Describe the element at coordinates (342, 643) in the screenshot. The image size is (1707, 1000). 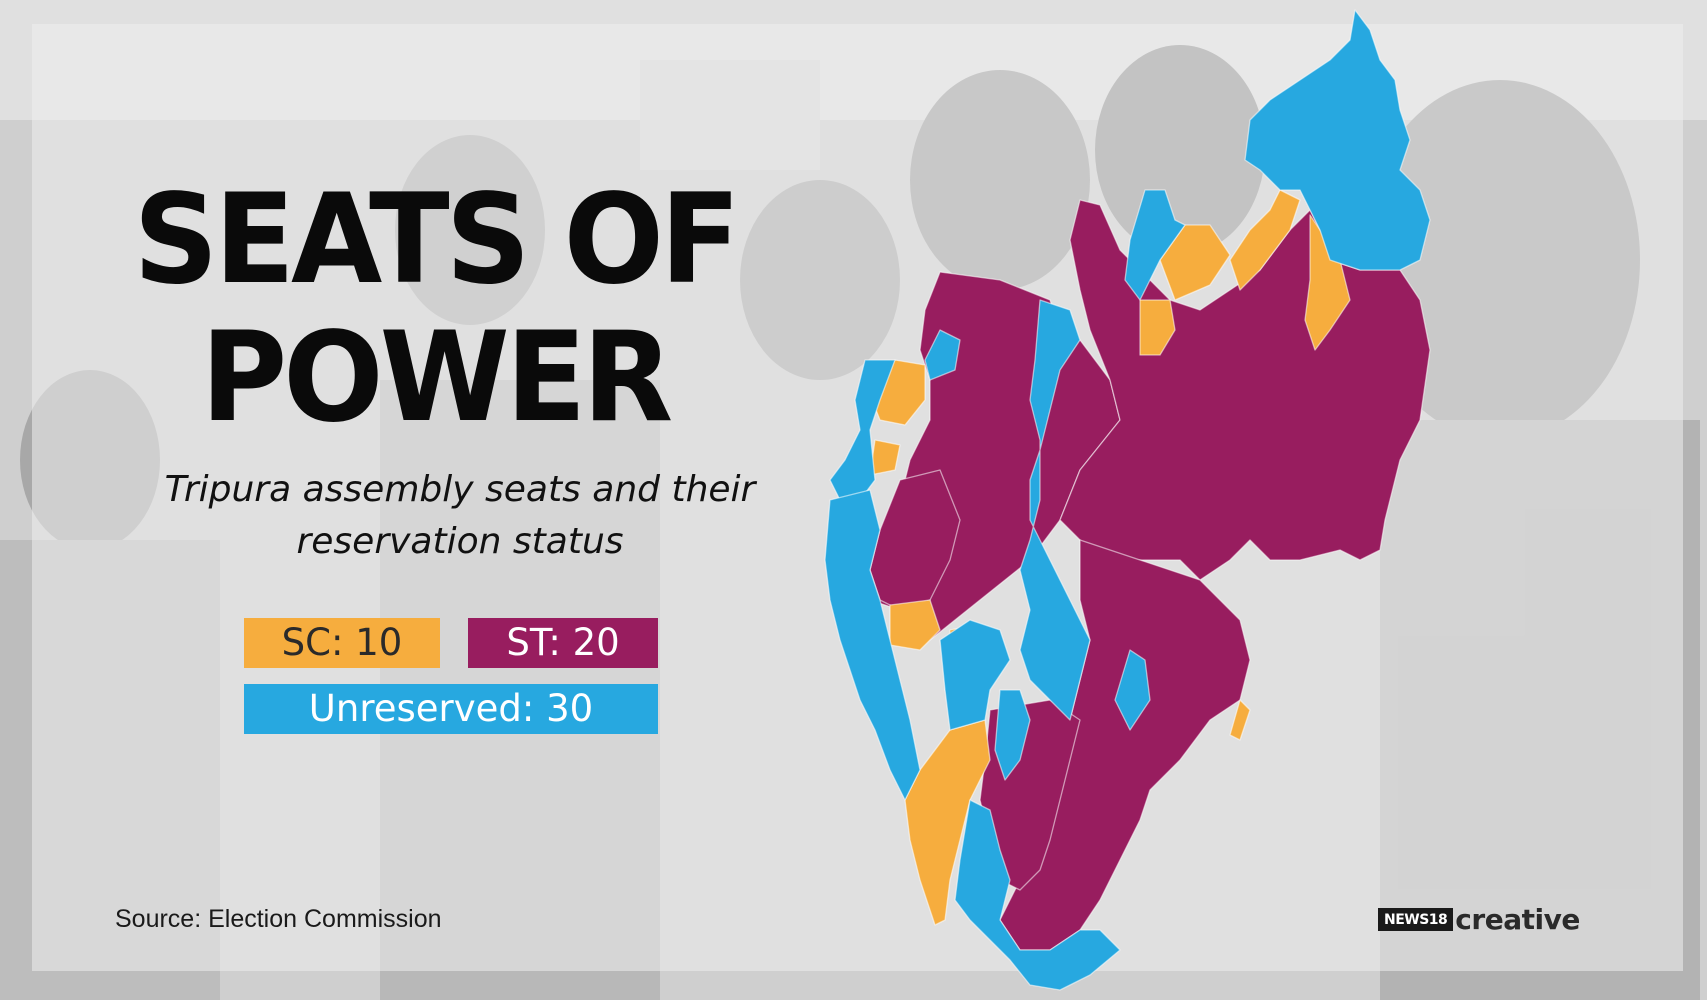
I see `legend-sc: SC: 10` at that location.